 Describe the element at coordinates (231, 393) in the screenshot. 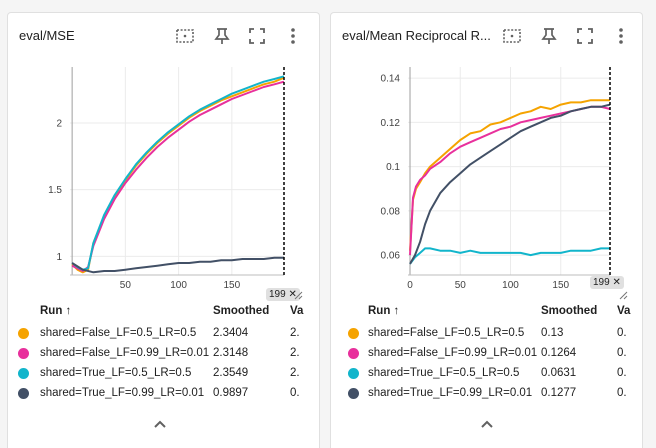

I see `smoothed-value: 0.9897` at that location.